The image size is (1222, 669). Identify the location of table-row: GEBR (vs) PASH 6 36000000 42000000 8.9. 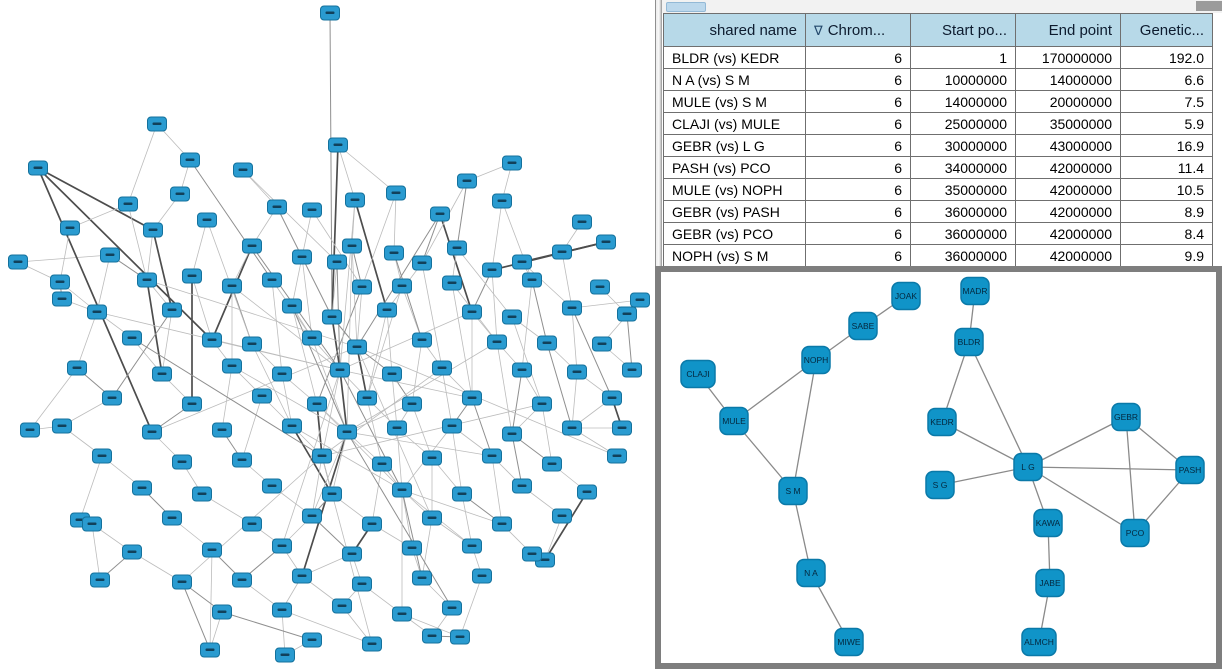
(938, 211).